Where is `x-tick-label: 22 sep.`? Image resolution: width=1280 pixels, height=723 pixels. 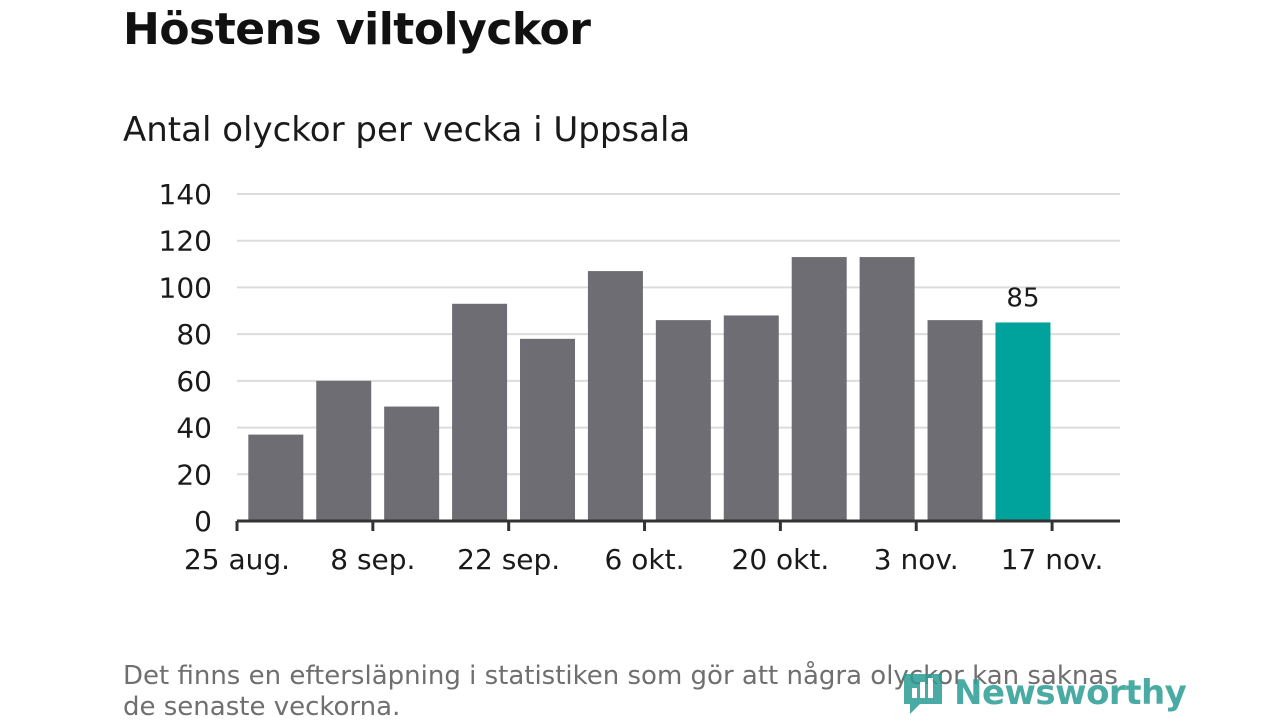
x-tick-label: 22 sep. is located at coordinates (508, 559).